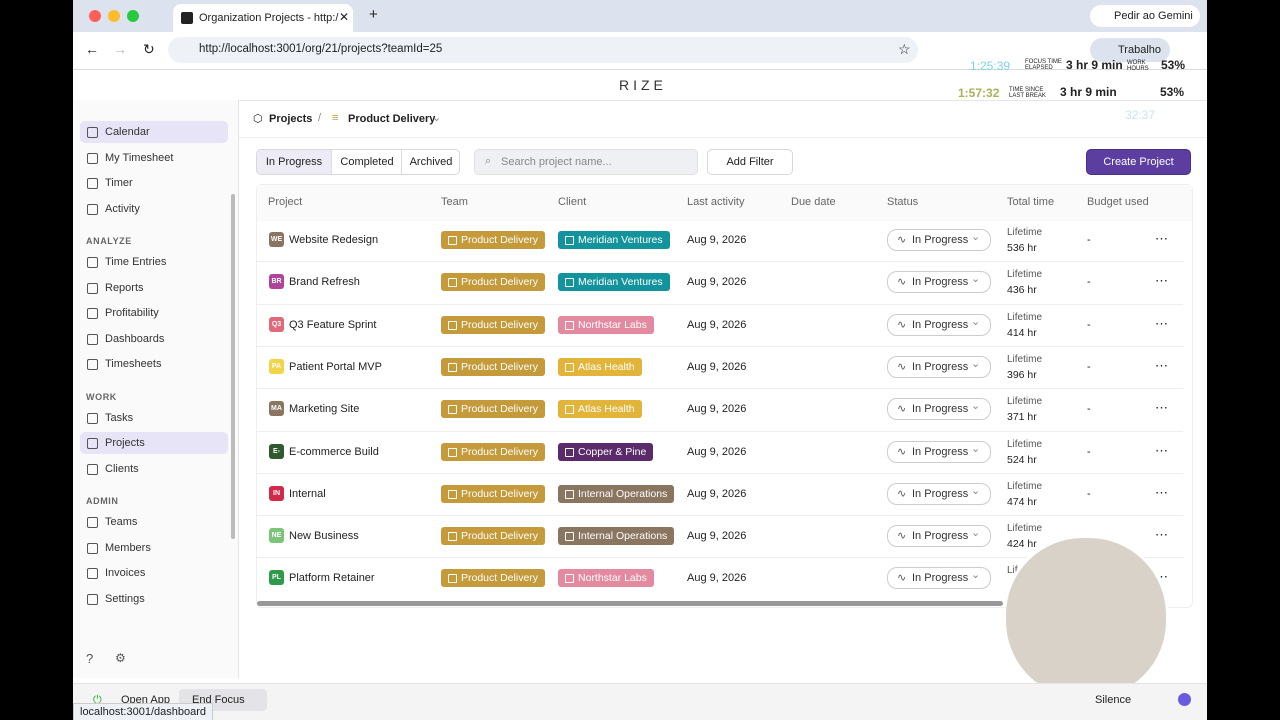  I want to click on status-tab: Archived, so click(430, 162).